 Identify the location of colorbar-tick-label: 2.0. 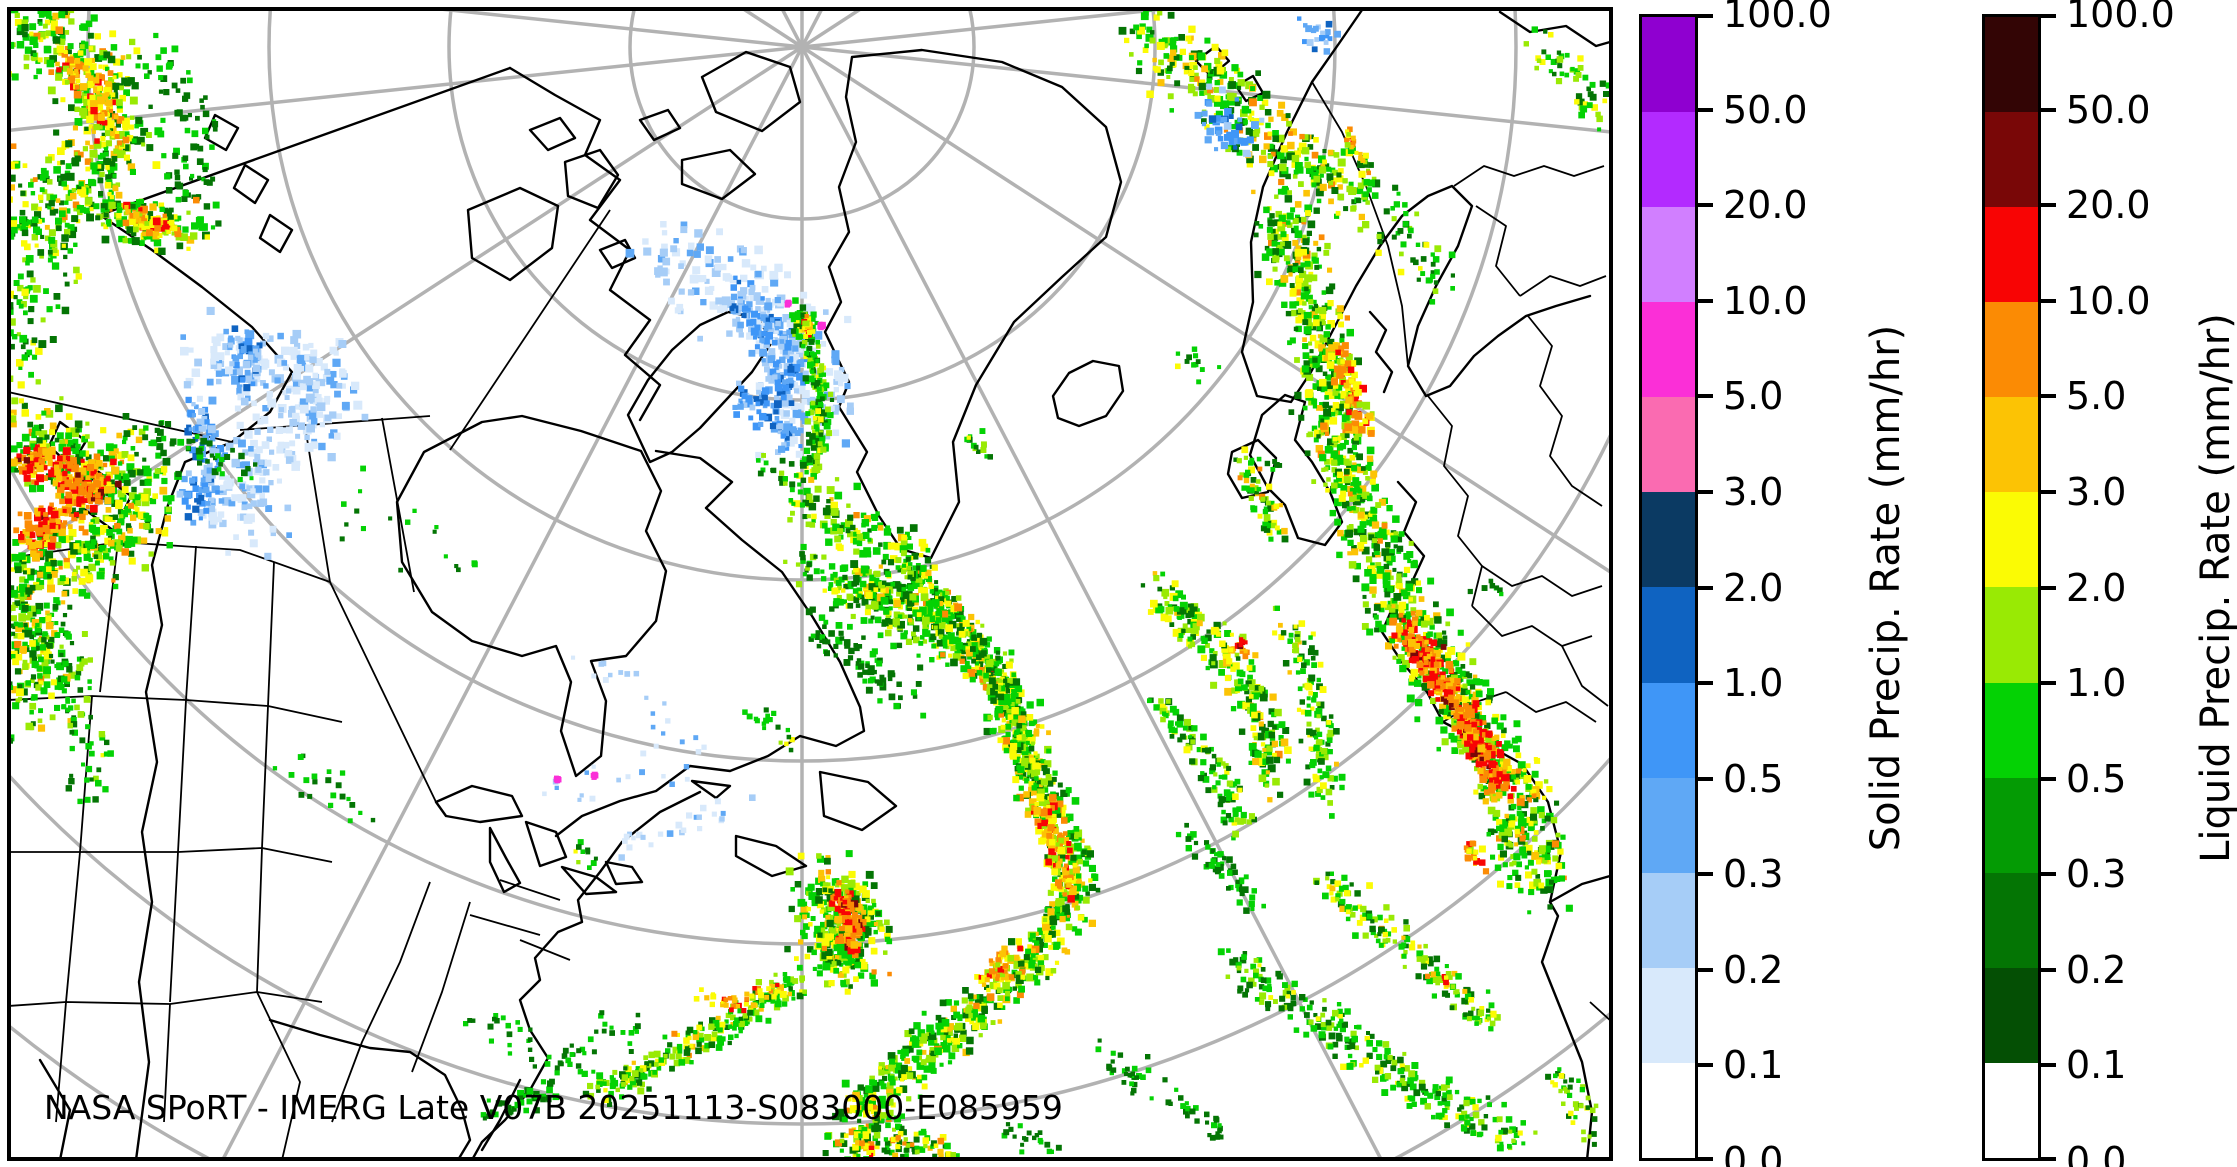
(2096, 587).